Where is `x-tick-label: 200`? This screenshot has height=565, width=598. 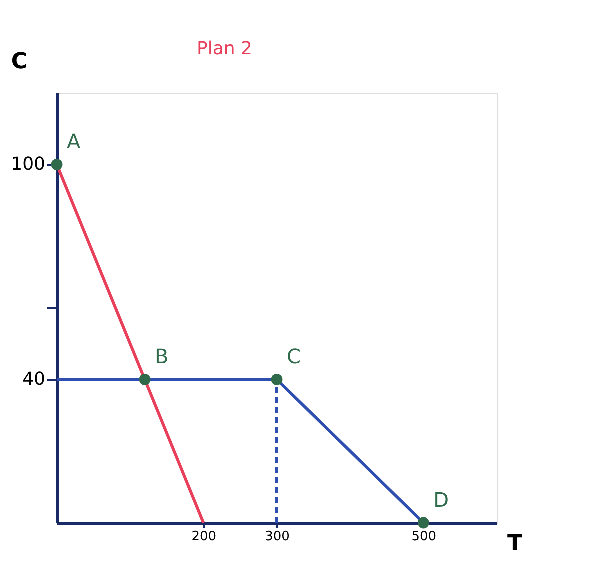
x-tick-label: 200 is located at coordinates (204, 537).